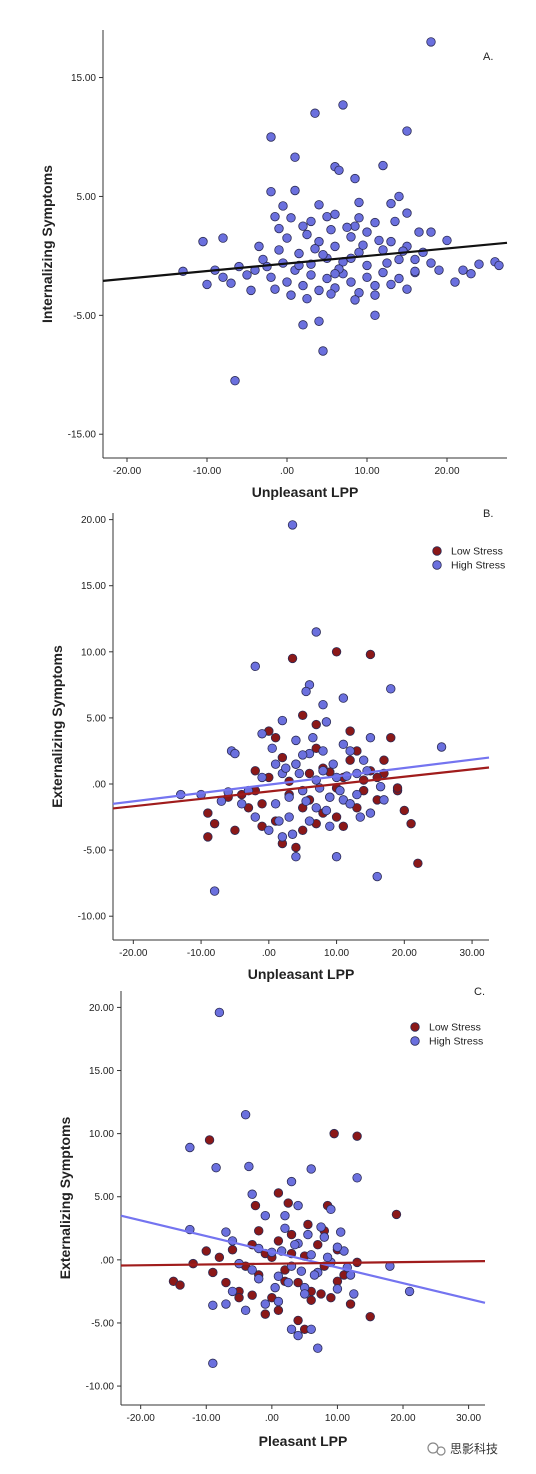 The height and width of the screenshot is (1474, 536). Describe the element at coordinates (100, 1387) in the screenshot. I see `y-tick-label: -10.00` at that location.